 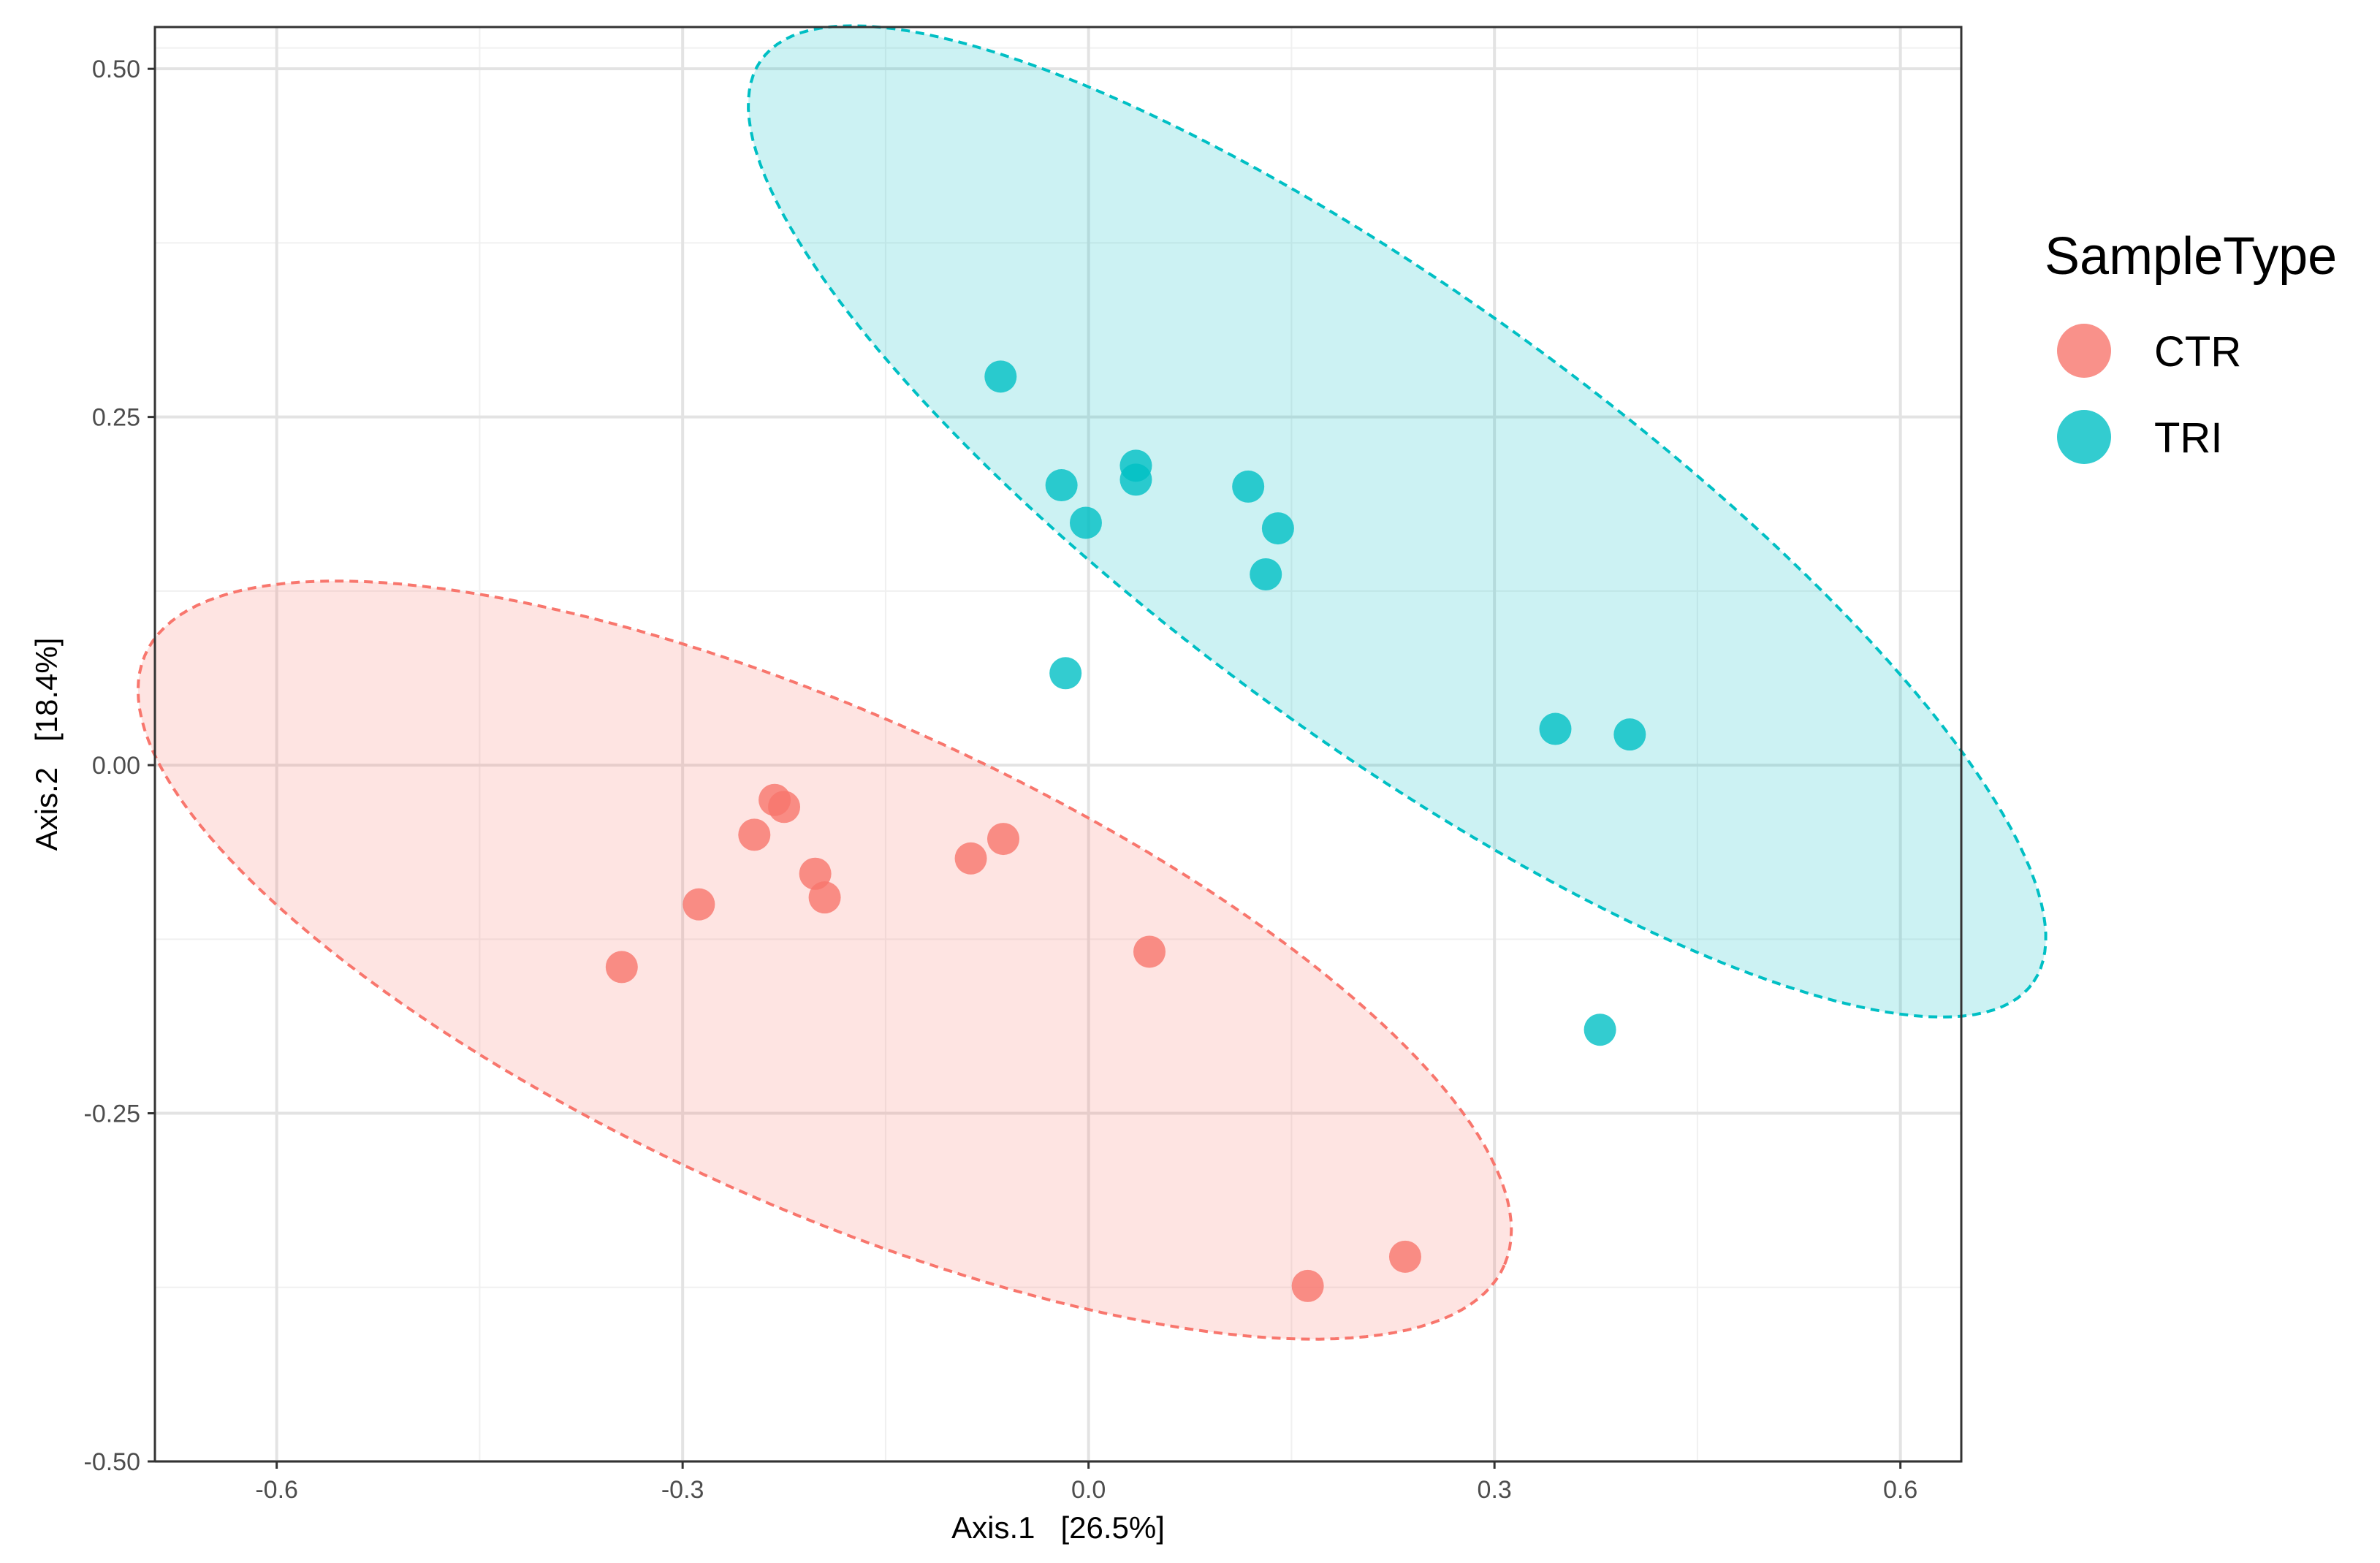 What do you see at coordinates (2149, 394) in the screenshot?
I see `legend-items: CTR TRI` at bounding box center [2149, 394].